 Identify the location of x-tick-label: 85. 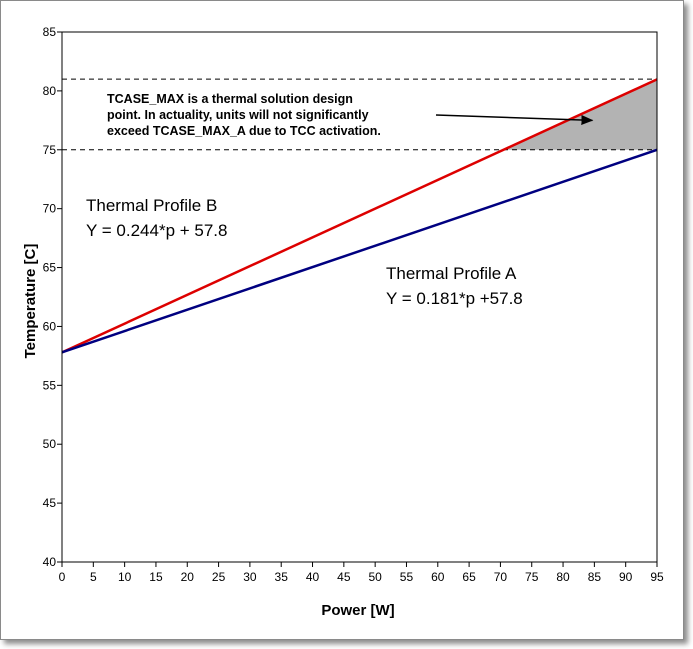
(595, 577).